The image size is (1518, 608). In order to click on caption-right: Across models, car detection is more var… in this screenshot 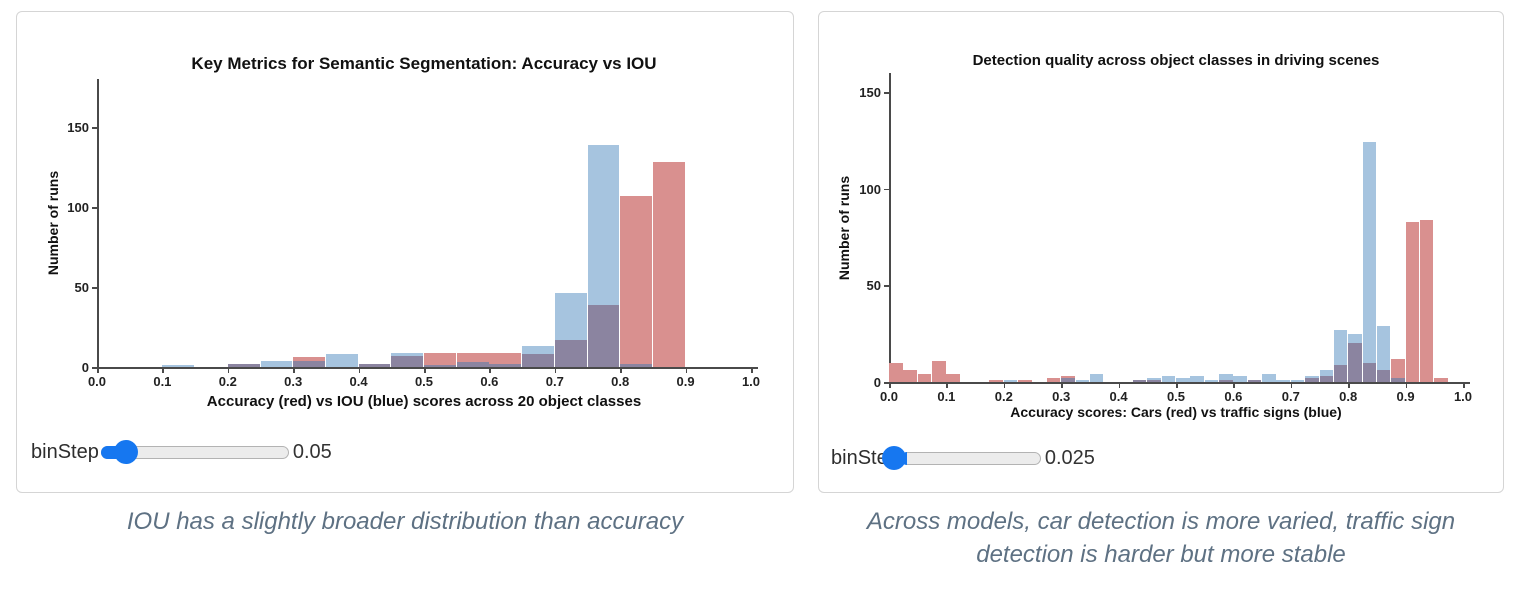, I will do `click(1161, 538)`.